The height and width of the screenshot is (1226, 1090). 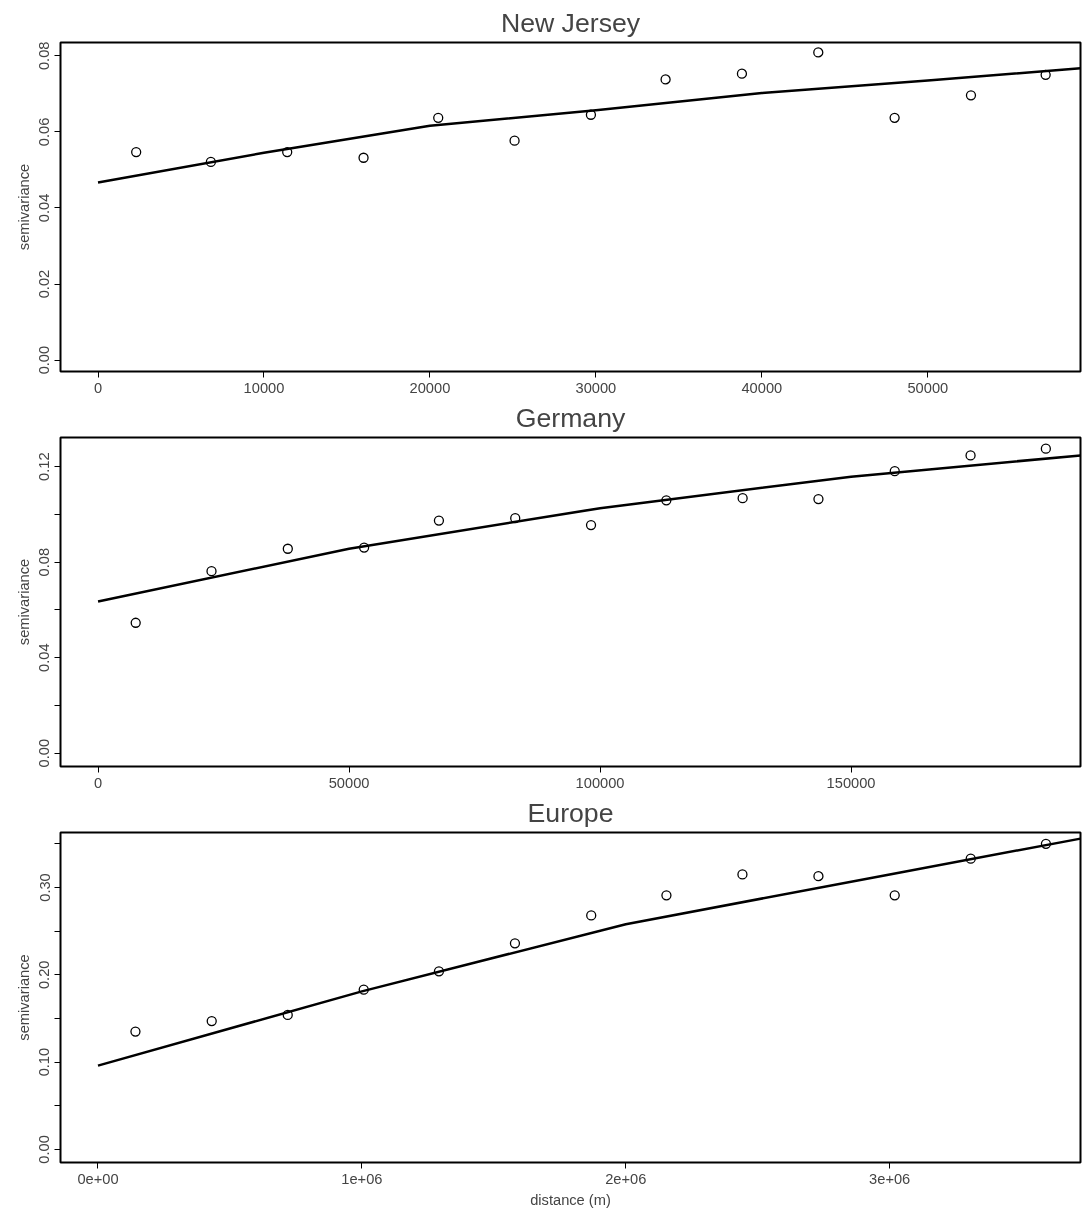 What do you see at coordinates (570, 417) in the screenshot?
I see `chart-title: Germany` at bounding box center [570, 417].